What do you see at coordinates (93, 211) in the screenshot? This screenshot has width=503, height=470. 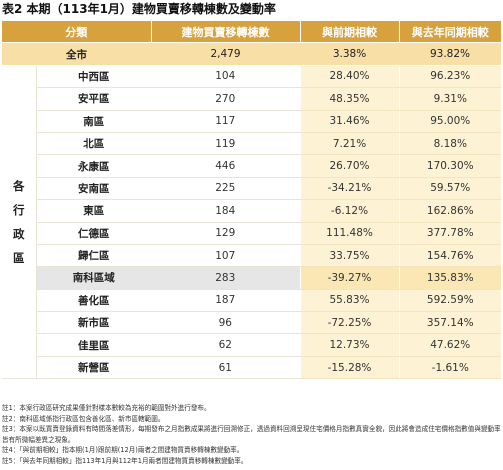 I see `district-name: 東區` at bounding box center [93, 211].